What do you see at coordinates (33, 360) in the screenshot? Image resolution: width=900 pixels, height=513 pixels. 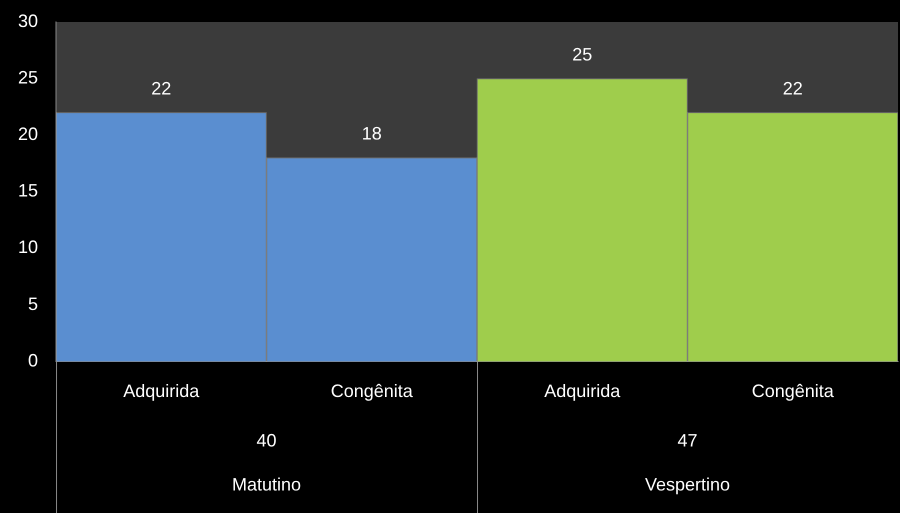 I see `y-tick-label: 0` at bounding box center [33, 360].